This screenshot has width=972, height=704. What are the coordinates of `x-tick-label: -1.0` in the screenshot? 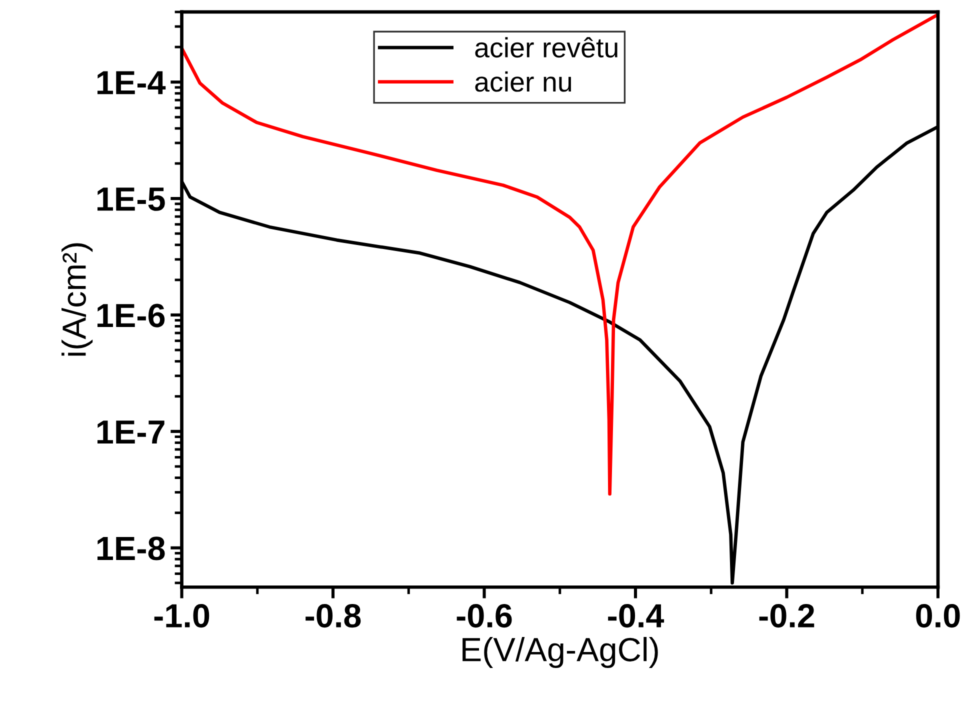 It's located at (182, 616).